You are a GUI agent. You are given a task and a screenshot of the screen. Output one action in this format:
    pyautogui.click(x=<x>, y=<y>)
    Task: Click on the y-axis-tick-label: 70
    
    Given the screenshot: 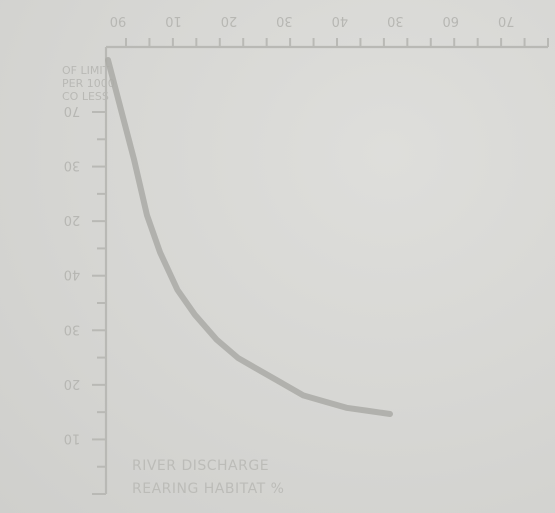 What is the action you would take?
    pyautogui.click(x=72, y=110)
    